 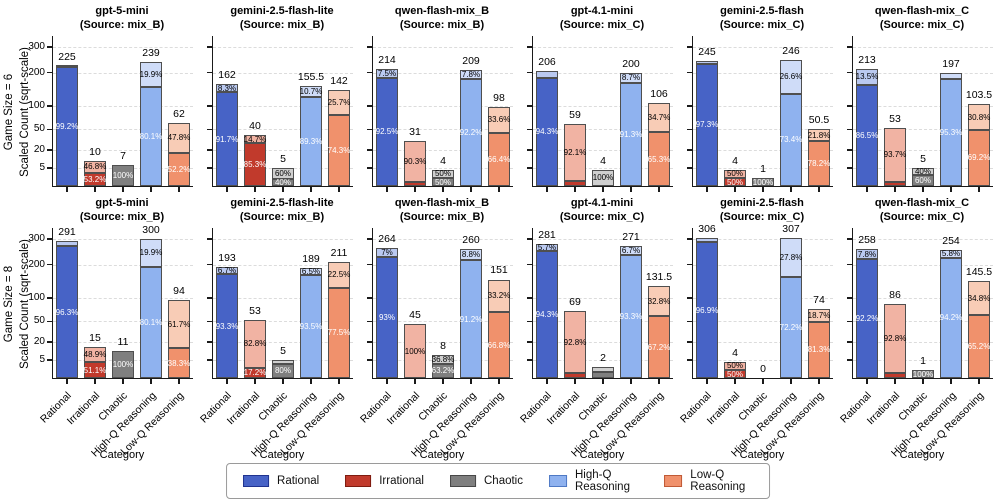 What do you see at coordinates (282, 11) in the screenshot?
I see `subplot-title-model: gemini-2.5-flash-lite` at bounding box center [282, 11].